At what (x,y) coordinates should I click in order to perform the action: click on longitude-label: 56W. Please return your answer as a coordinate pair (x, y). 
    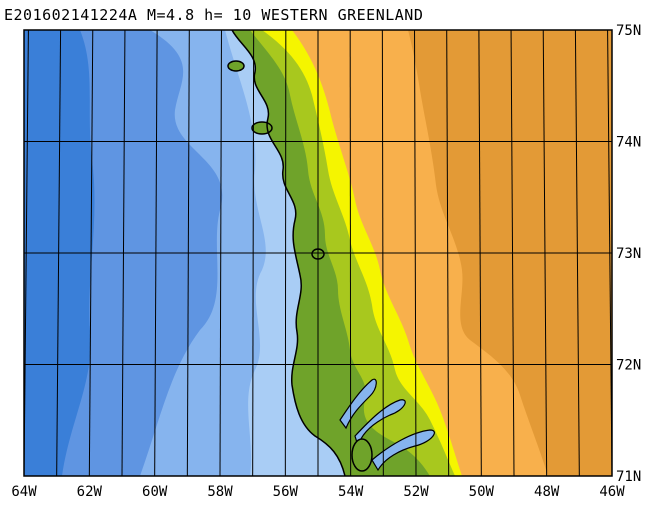
    Looking at the image, I should click on (286, 492).